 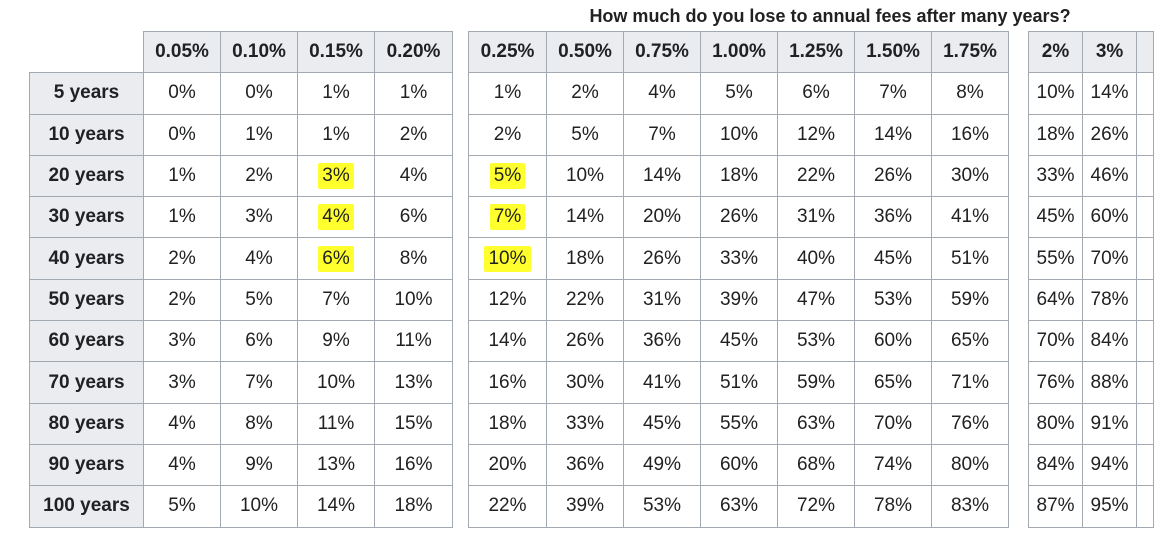 What do you see at coordinates (816, 506) in the screenshot?
I see `table-cell: 72%` at bounding box center [816, 506].